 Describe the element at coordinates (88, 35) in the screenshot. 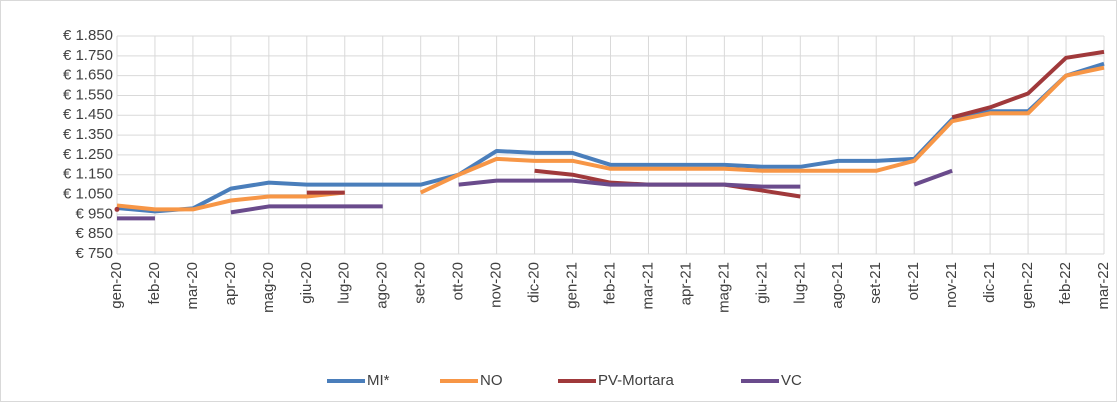

I see `y-tick-label: € 1.850` at that location.